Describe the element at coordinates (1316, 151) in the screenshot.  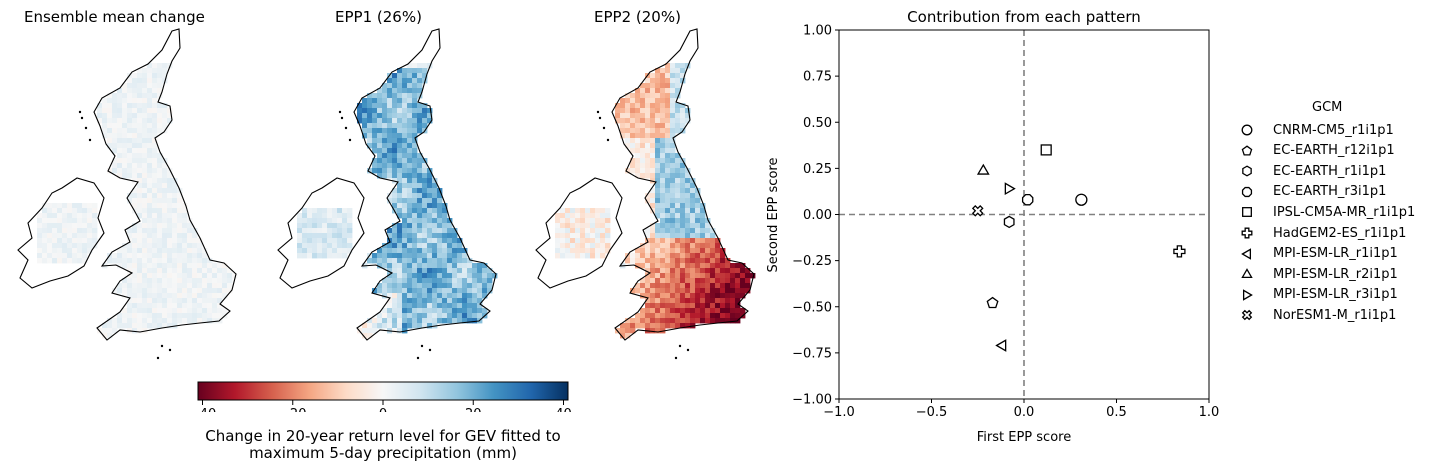
I see `legend-entry: EC-EARTH_r12i1p1` at that location.